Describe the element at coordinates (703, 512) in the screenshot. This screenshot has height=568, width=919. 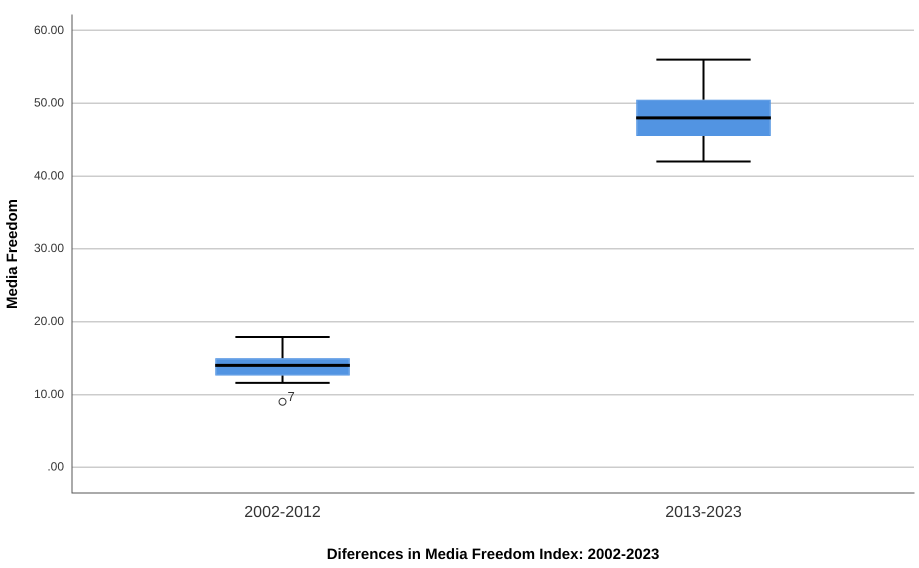
I see `x-tick-label: 2013-2023` at that location.